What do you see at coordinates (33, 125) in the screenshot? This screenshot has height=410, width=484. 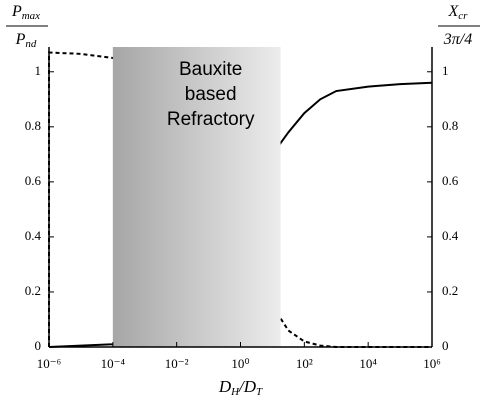 I see `y-tick-label: 0.8` at bounding box center [33, 125].